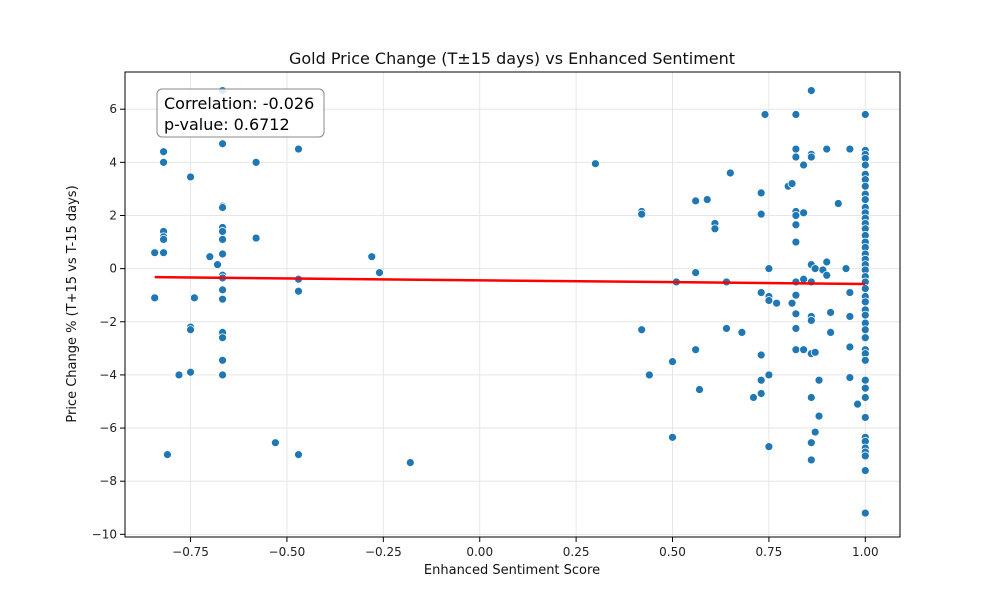 The height and width of the screenshot is (600, 1000). Describe the element at coordinates (113, 162) in the screenshot. I see `y-tick-label: 4` at that location.